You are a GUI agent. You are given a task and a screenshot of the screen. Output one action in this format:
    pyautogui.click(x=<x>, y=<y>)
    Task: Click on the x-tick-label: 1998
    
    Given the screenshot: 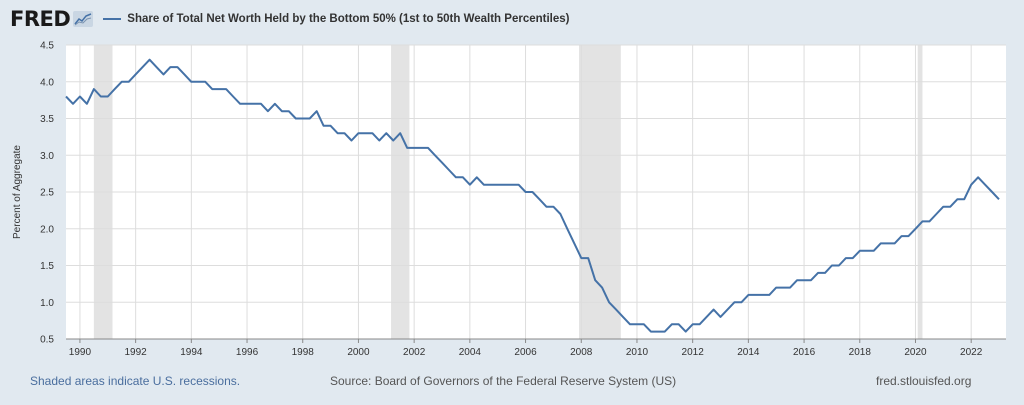 What is the action you would take?
    pyautogui.click(x=303, y=352)
    